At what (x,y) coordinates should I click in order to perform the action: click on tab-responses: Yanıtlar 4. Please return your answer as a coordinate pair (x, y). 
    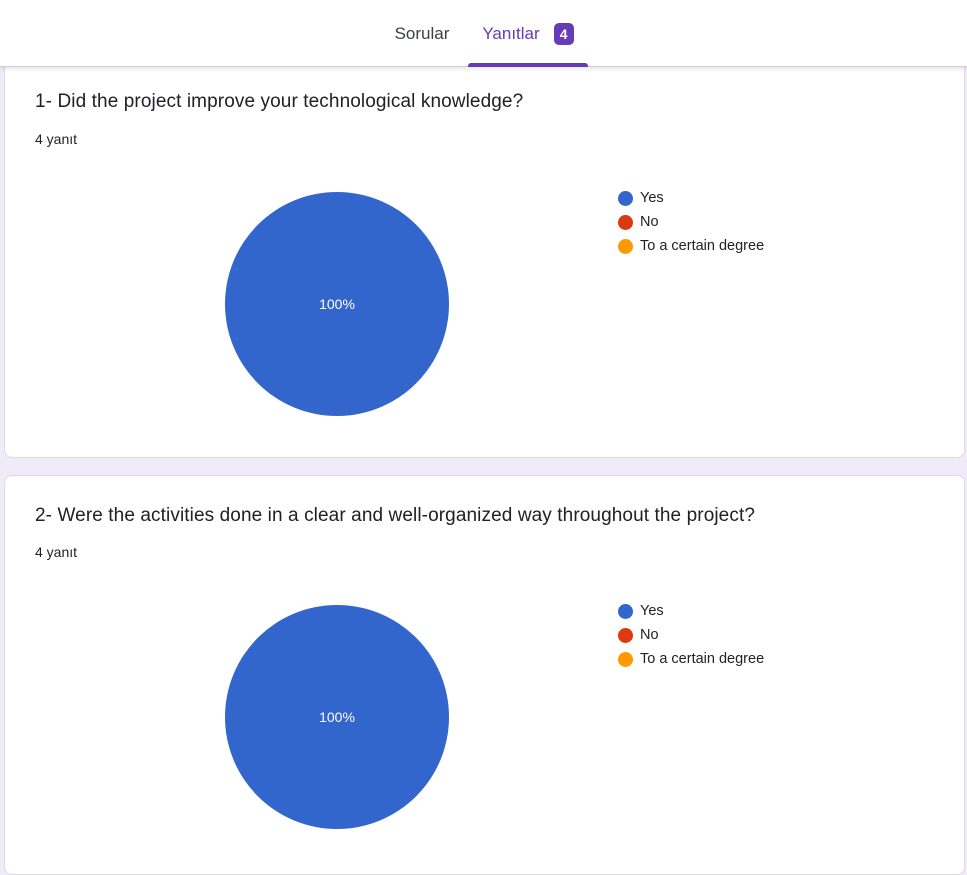
    Looking at the image, I should click on (528, 33).